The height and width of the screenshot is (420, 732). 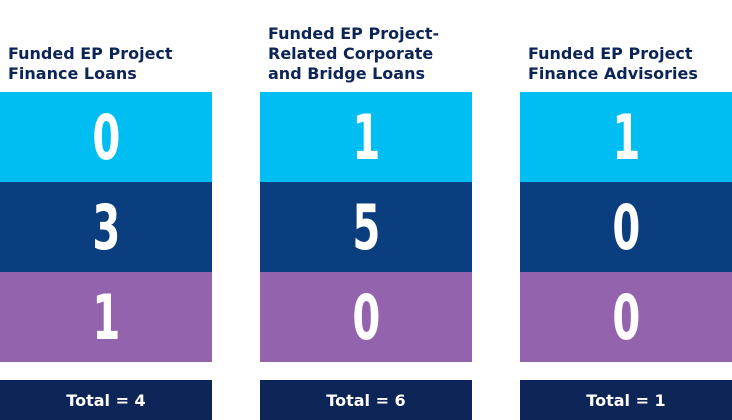 What do you see at coordinates (106, 400) in the screenshot?
I see `total-label: Total = 4` at bounding box center [106, 400].